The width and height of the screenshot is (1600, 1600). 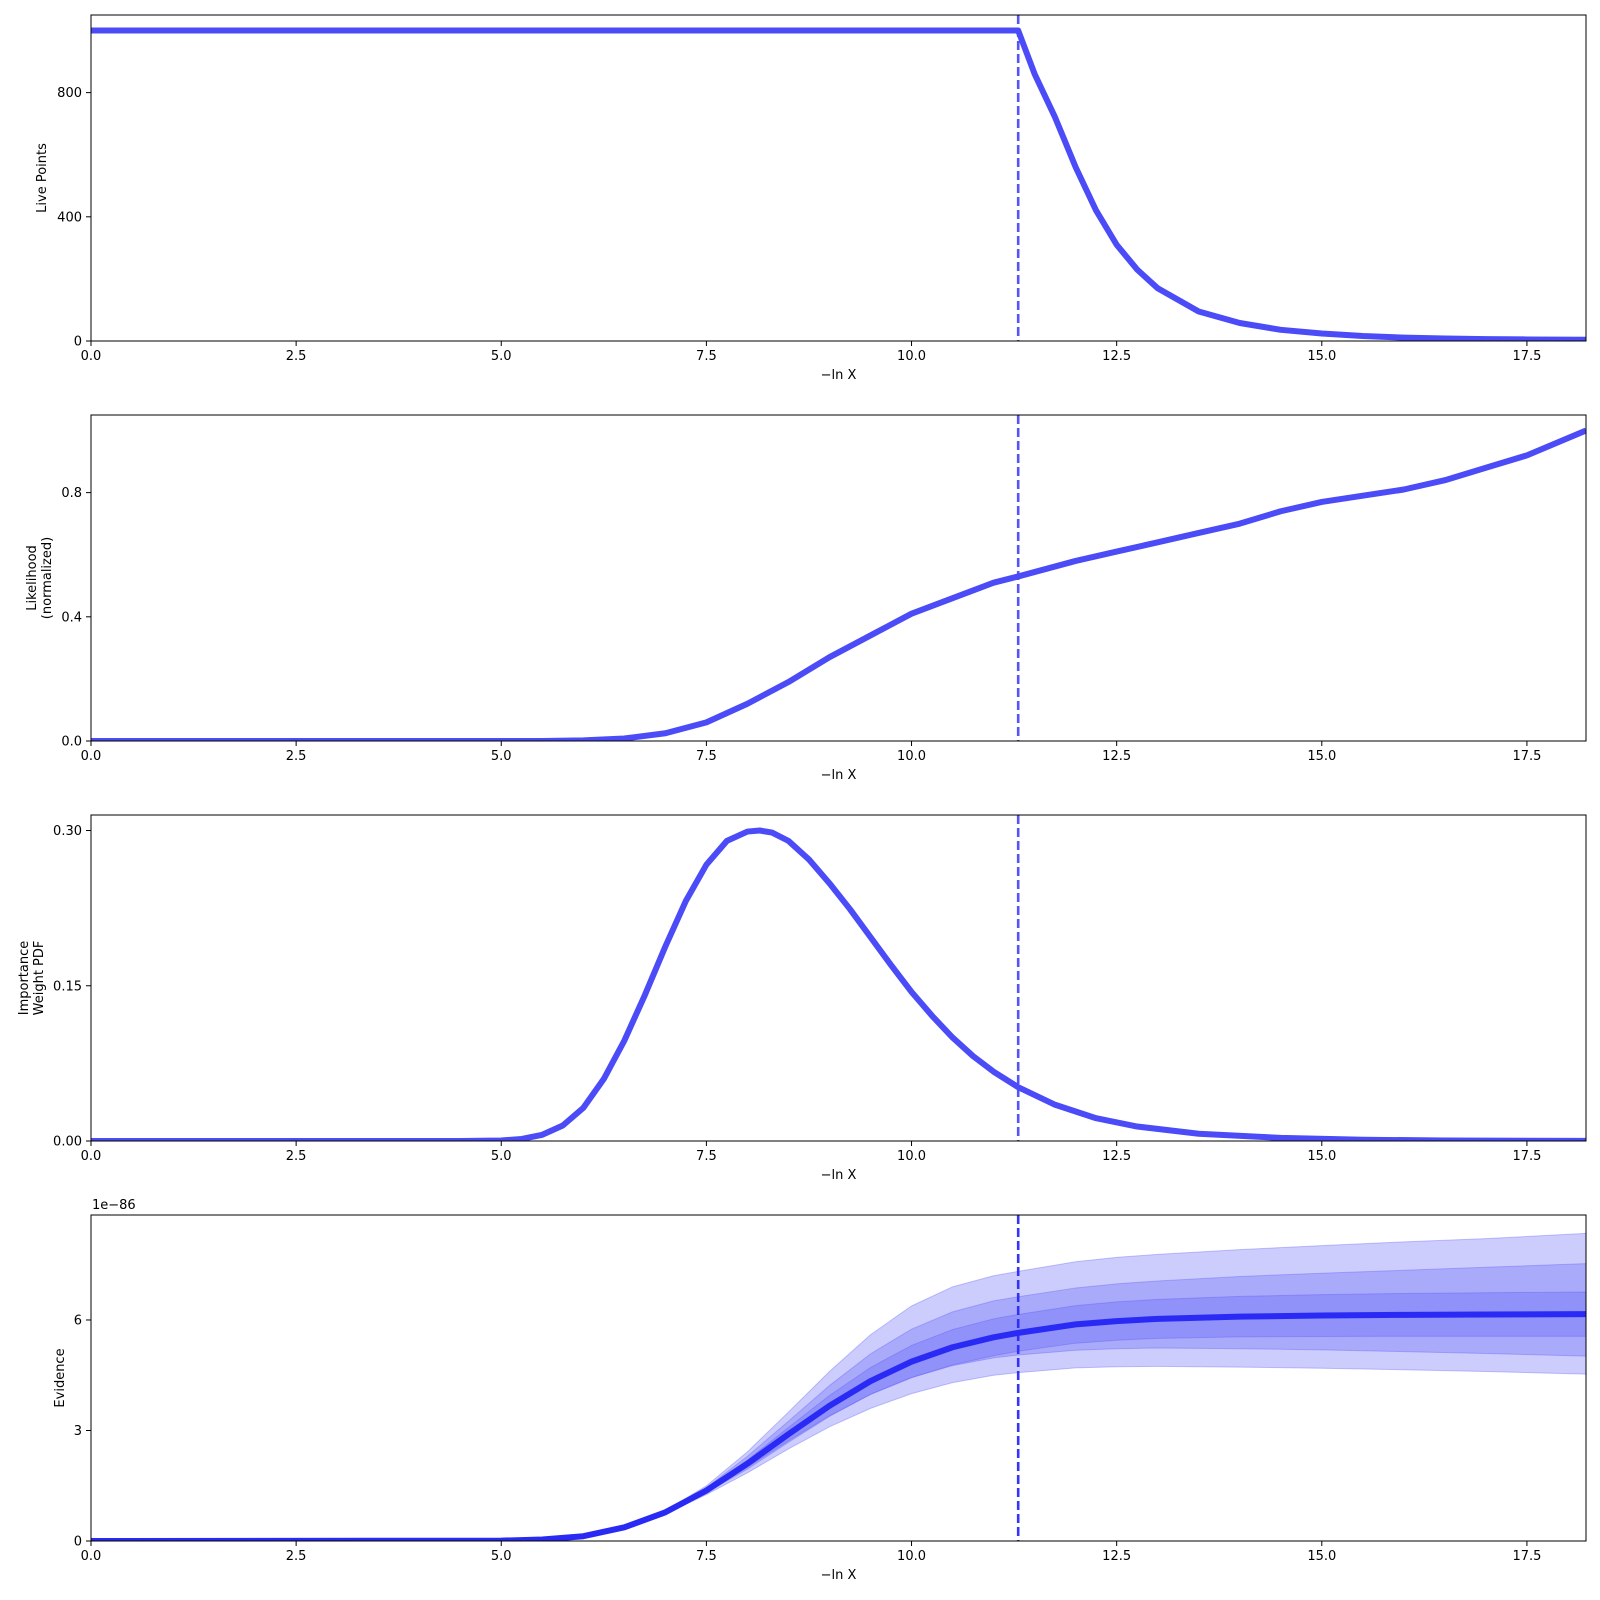 I want to click on chart-3-xtick-label: 10.0, so click(x=911, y=1156).